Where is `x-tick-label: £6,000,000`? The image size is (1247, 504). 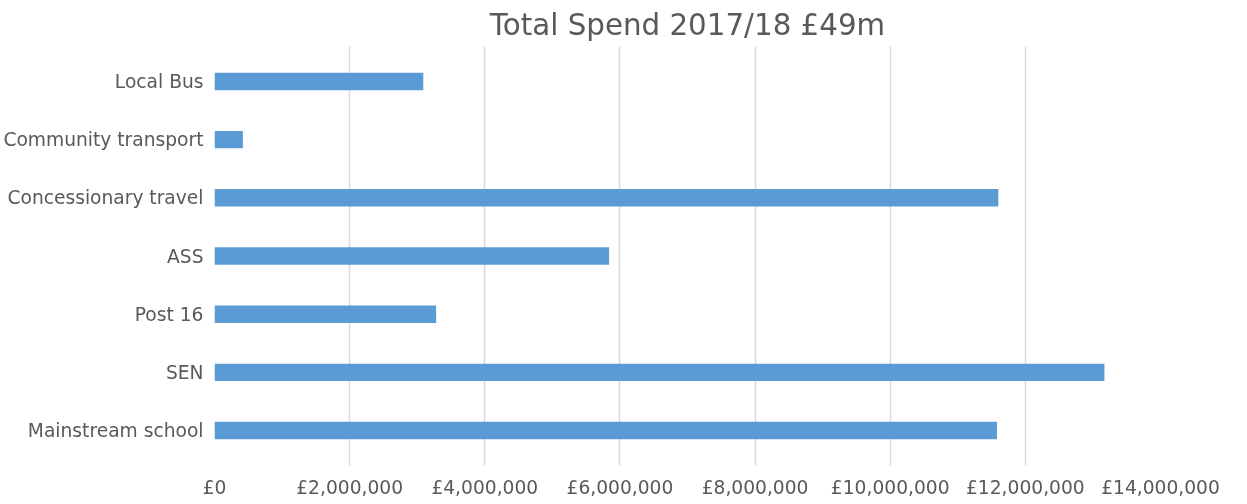 x-tick-label: £6,000,000 is located at coordinates (620, 487).